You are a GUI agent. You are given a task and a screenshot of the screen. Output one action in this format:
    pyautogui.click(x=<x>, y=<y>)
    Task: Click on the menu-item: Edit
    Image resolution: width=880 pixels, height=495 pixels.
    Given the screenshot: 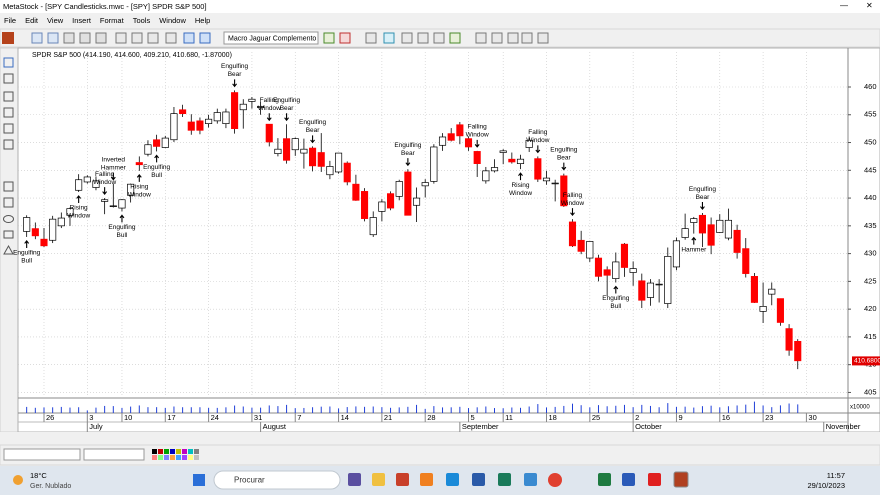 What is the action you would take?
    pyautogui.click(x=32, y=20)
    